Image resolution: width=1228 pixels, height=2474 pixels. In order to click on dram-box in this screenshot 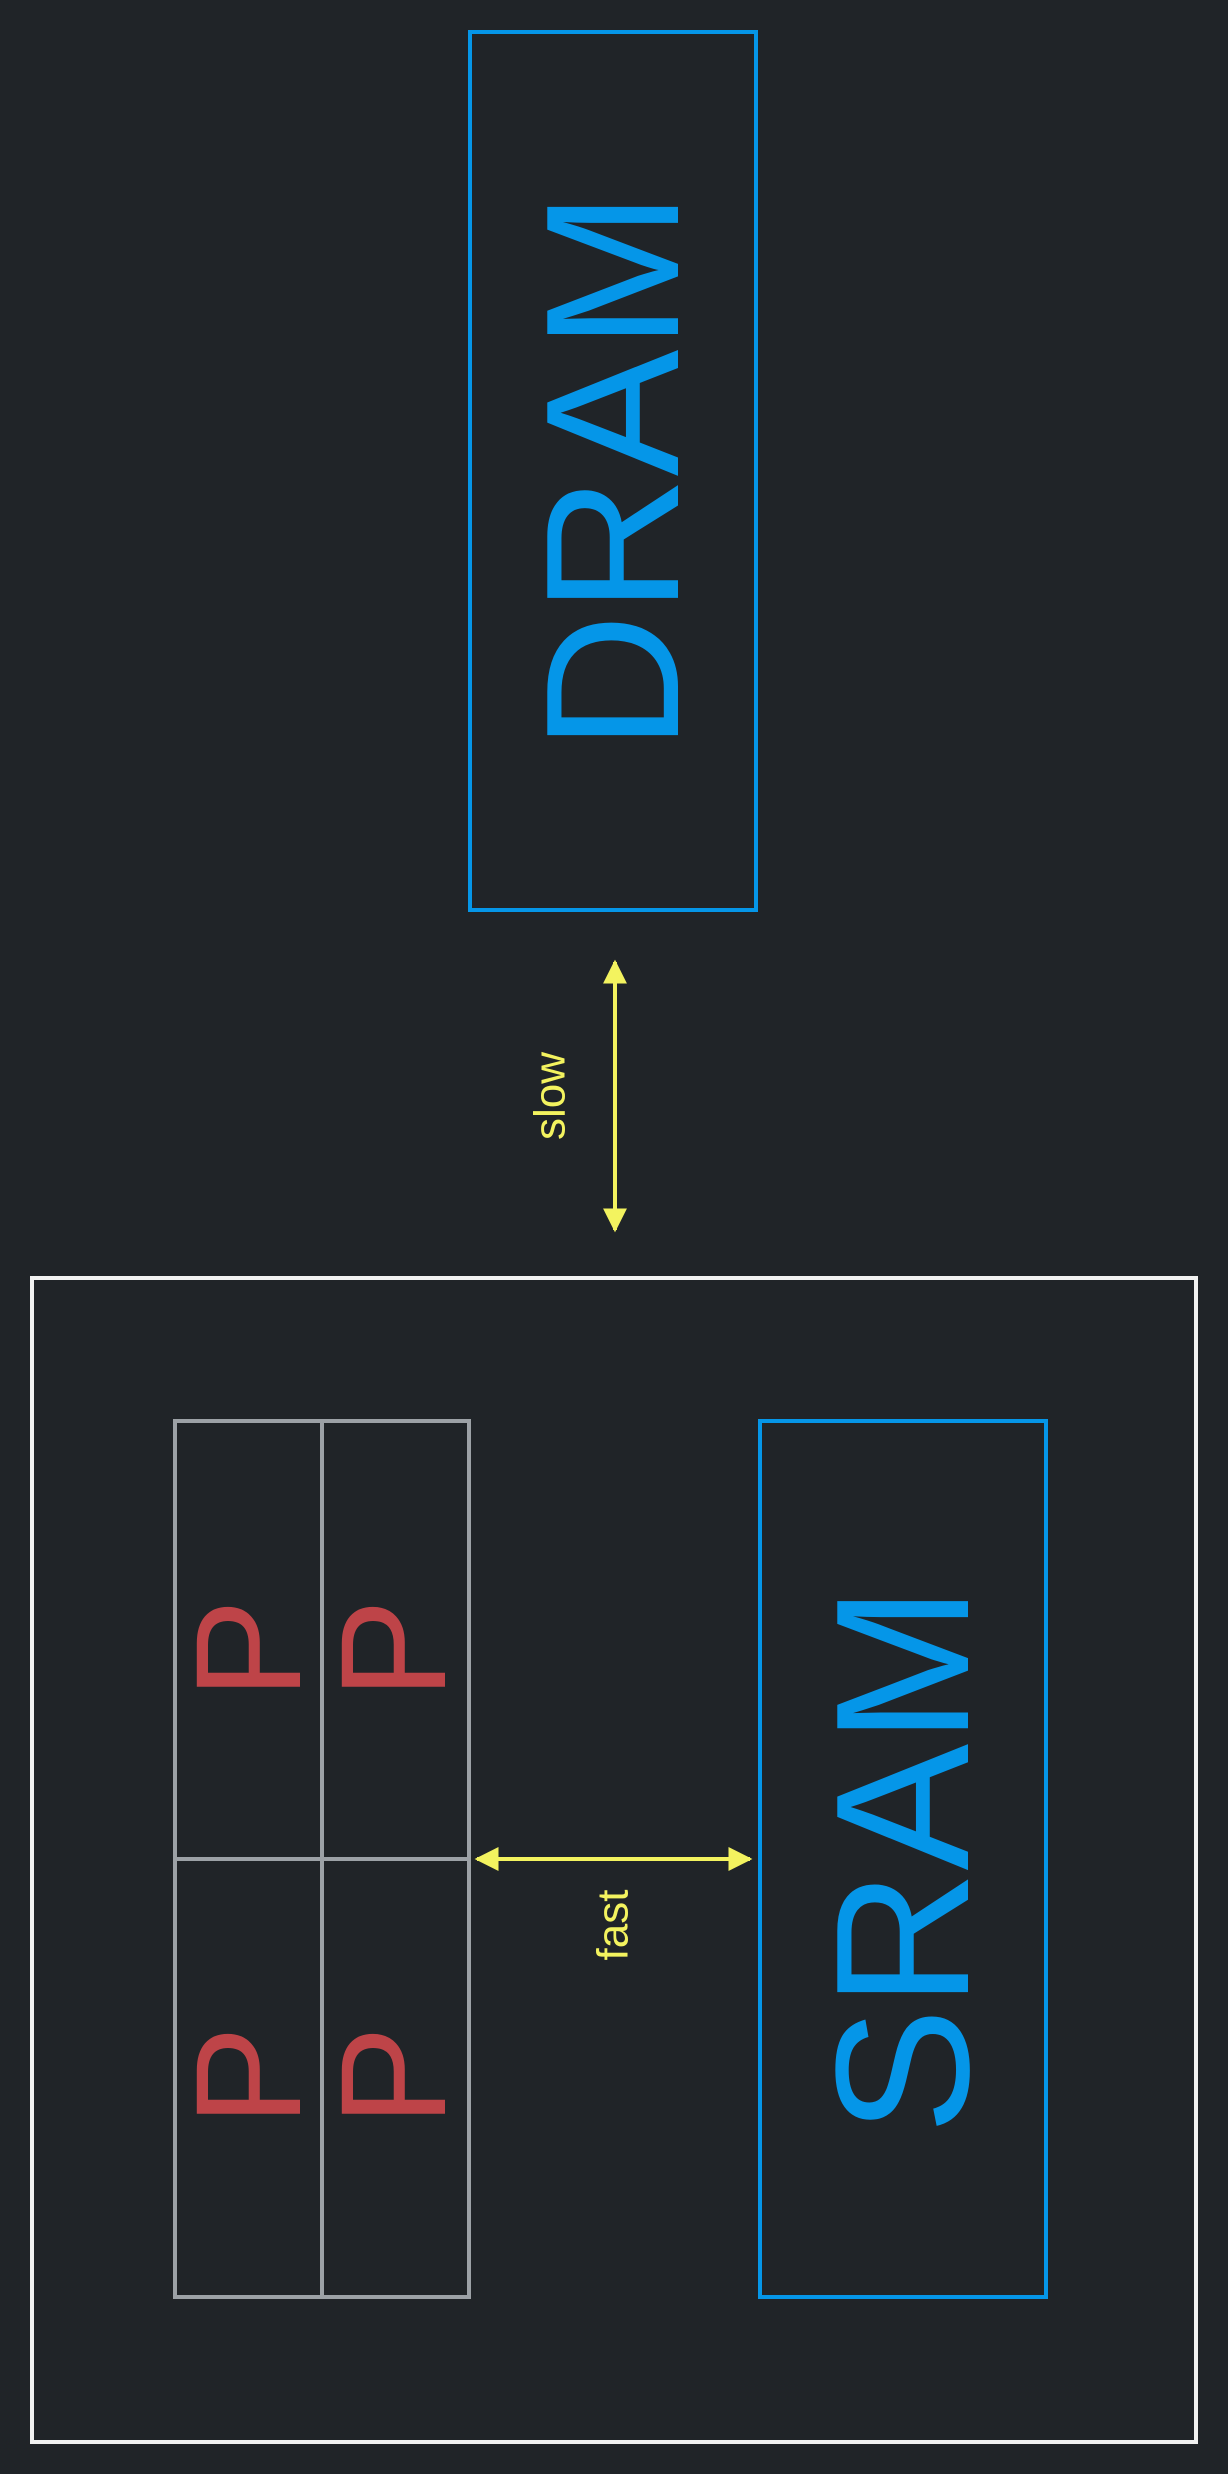, I will do `click(613, 471)`.